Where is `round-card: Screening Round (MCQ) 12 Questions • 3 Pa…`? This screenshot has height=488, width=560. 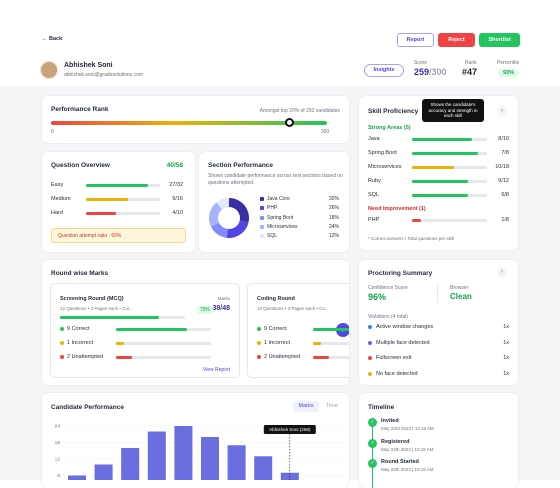 round-card: Screening Round (MCQ) 12 Questions • 3 Pa… is located at coordinates (145, 330).